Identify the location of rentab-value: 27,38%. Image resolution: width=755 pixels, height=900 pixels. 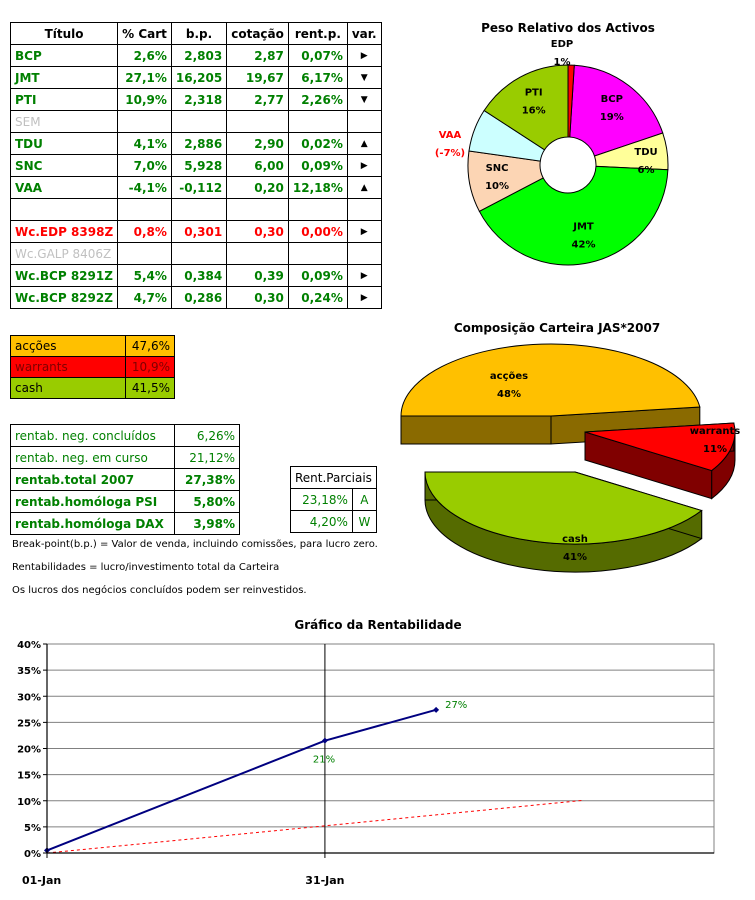
(207, 479).